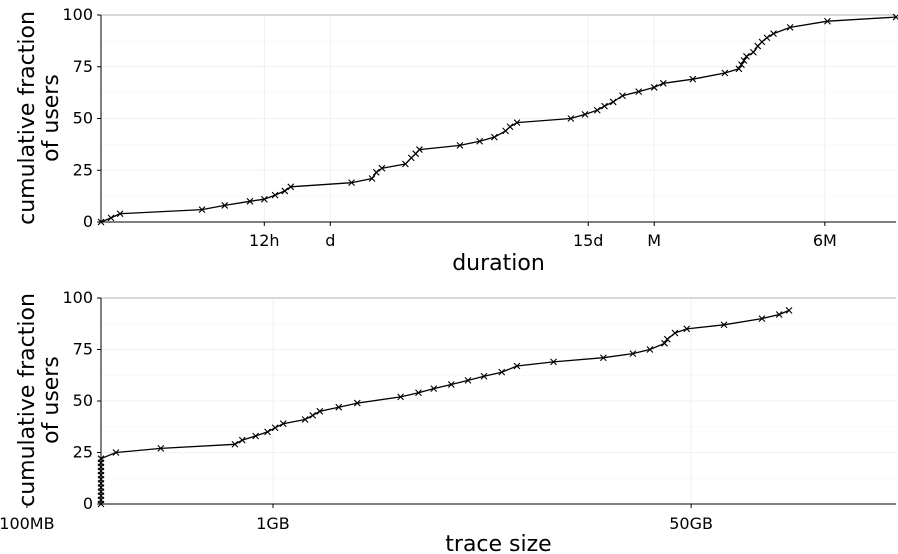  What do you see at coordinates (588, 240) in the screenshot?
I see `x-tick-label: 15d` at bounding box center [588, 240].